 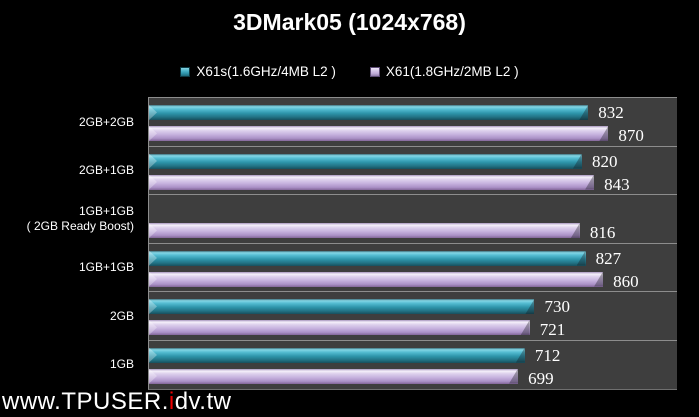 What do you see at coordinates (413, 122) in the screenshot?
I see `chart-row: 832 870` at bounding box center [413, 122].